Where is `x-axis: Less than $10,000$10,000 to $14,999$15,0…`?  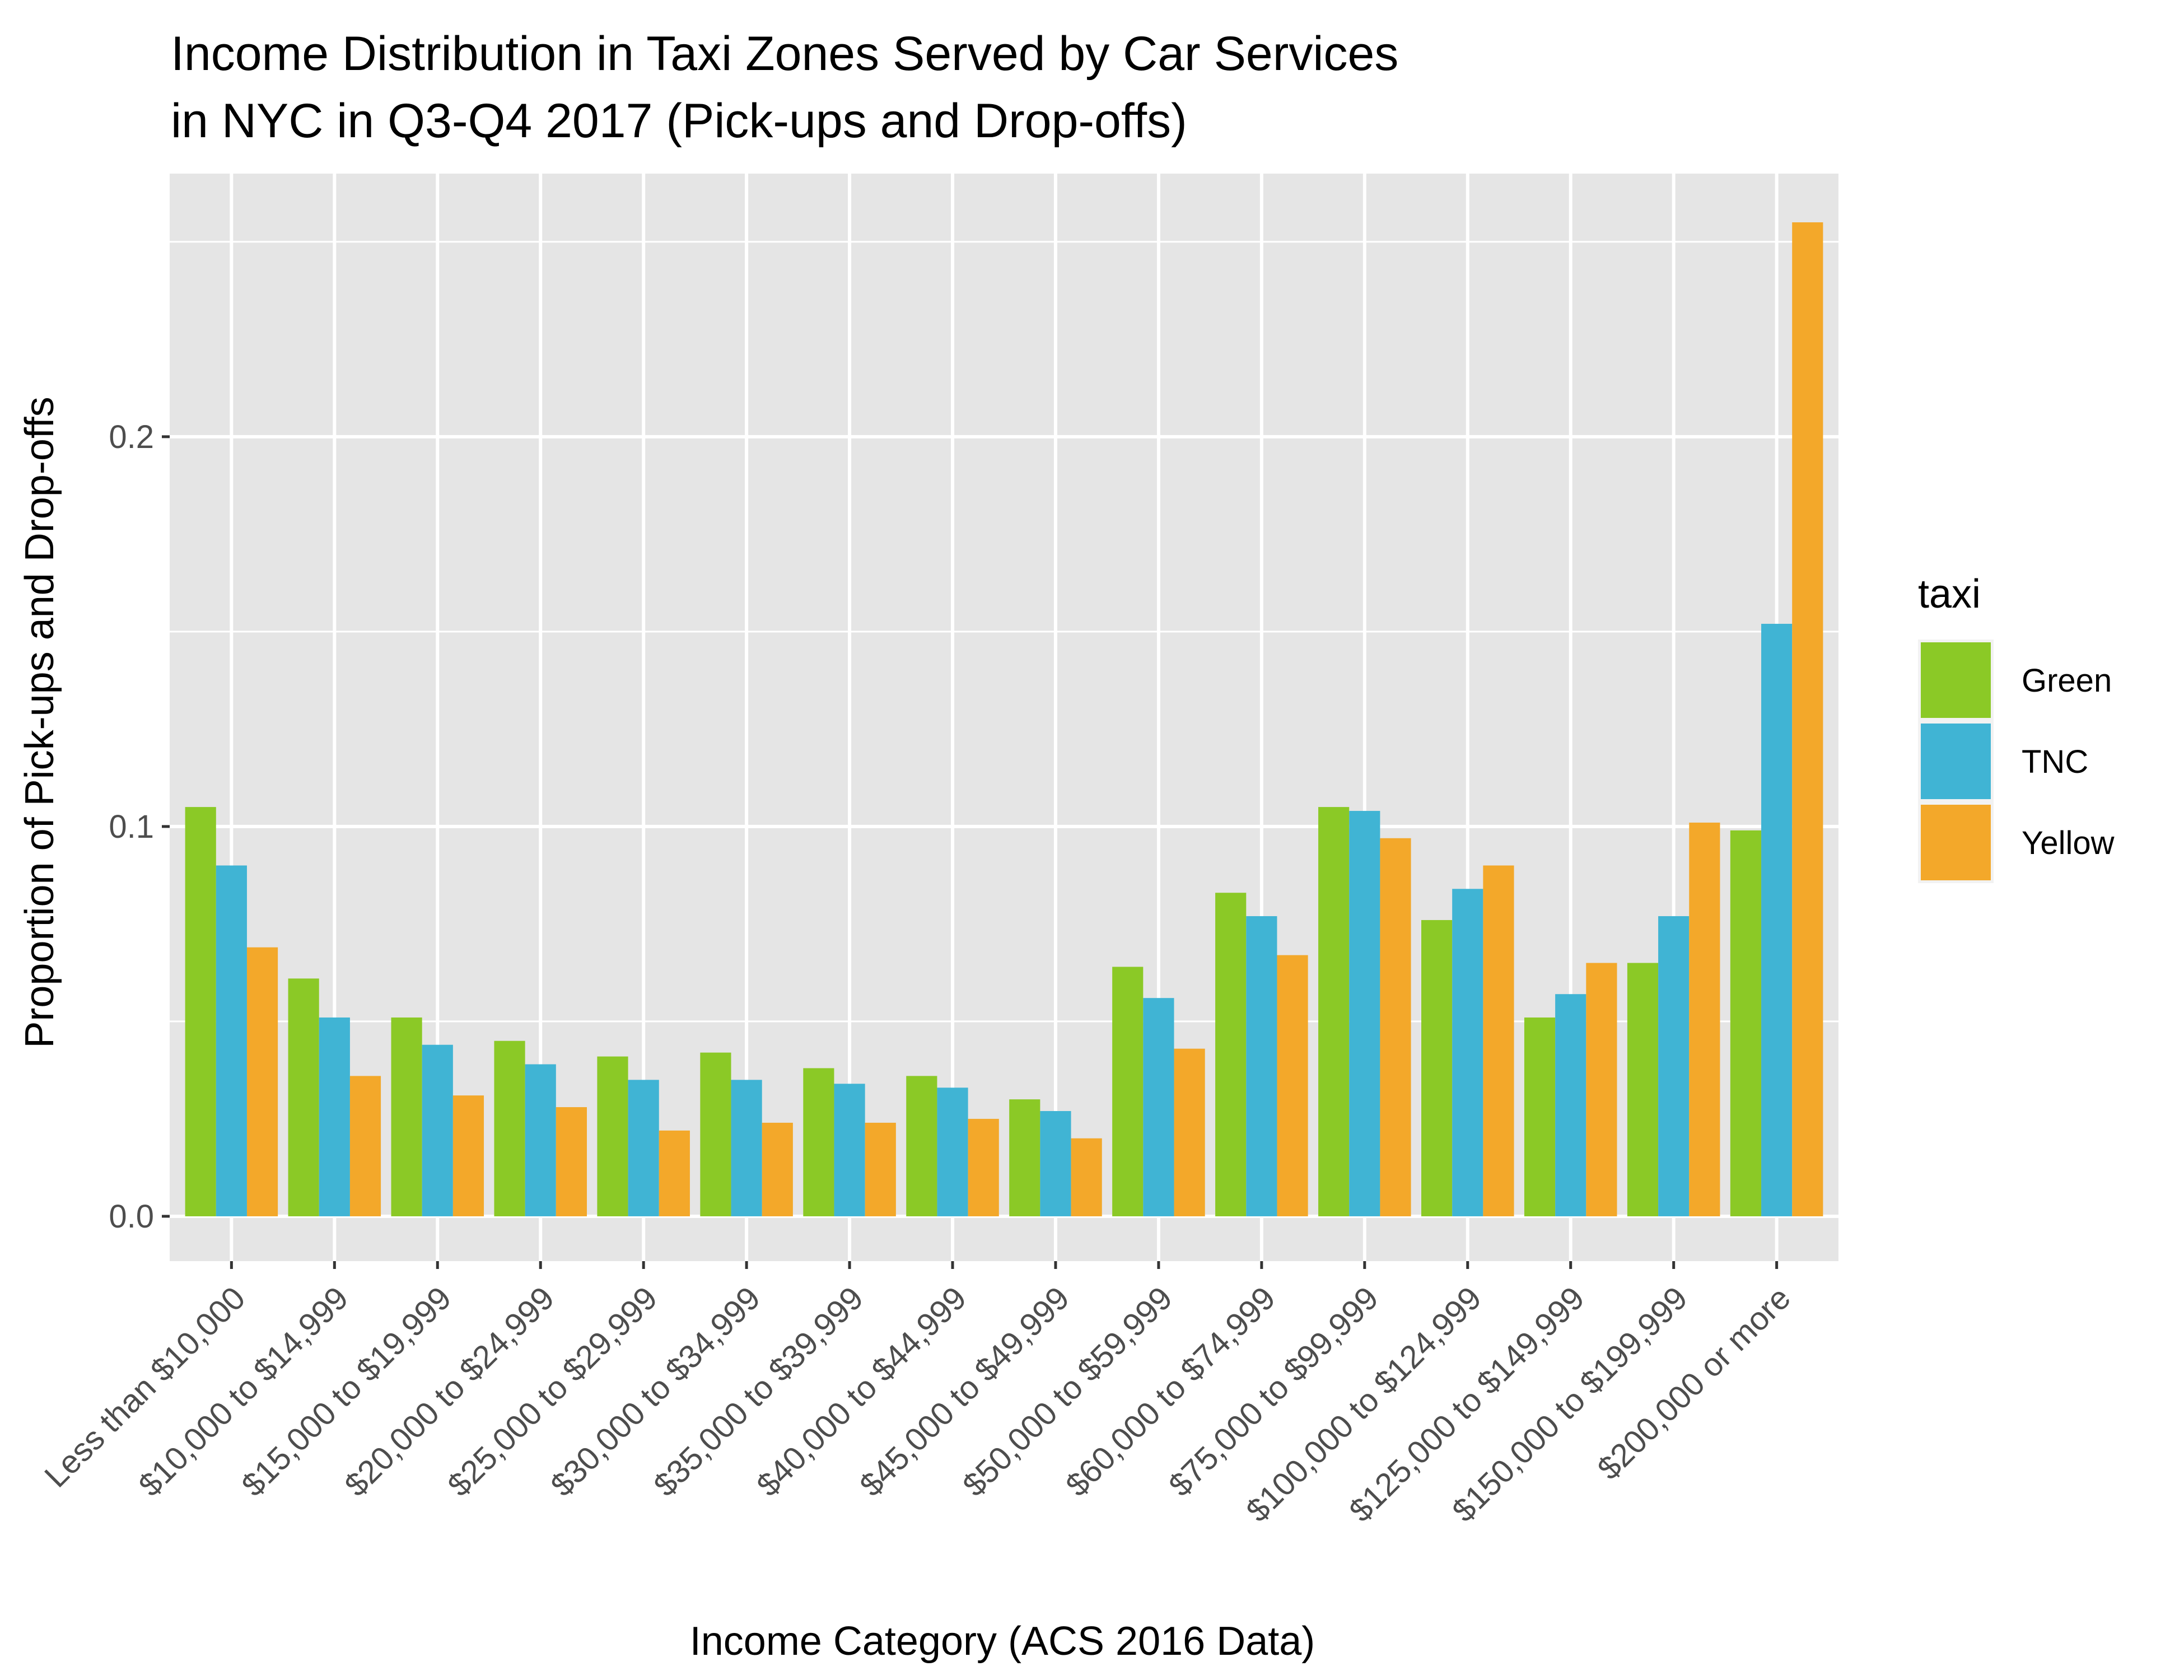 x-axis: Less than $10,000$10,000 to $14,999$15,0… is located at coordinates (918, 1395).